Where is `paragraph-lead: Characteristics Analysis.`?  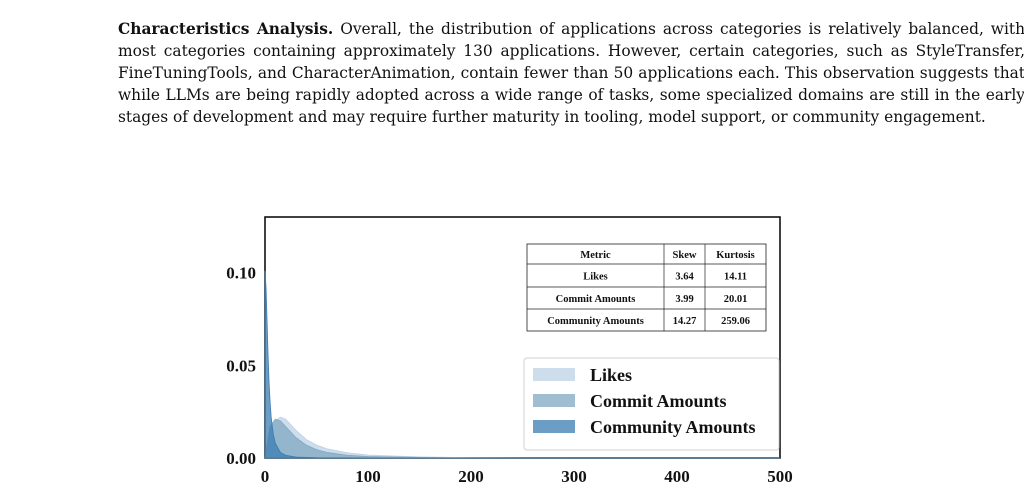 paragraph-lead: Characteristics Analysis. is located at coordinates (226, 29).